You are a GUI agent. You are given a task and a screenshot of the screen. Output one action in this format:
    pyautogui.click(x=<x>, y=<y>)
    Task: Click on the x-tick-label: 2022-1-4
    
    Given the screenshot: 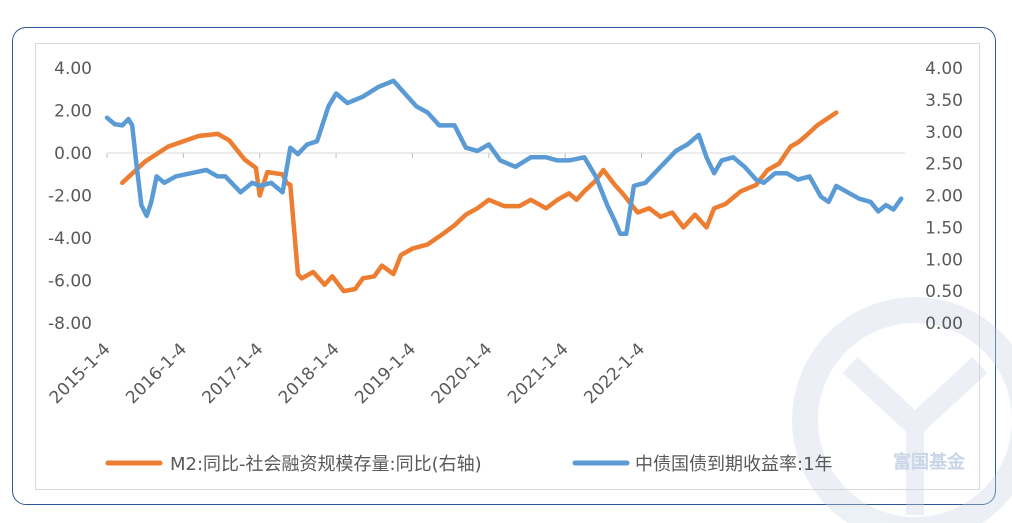 What is the action you would take?
    pyautogui.click(x=614, y=373)
    